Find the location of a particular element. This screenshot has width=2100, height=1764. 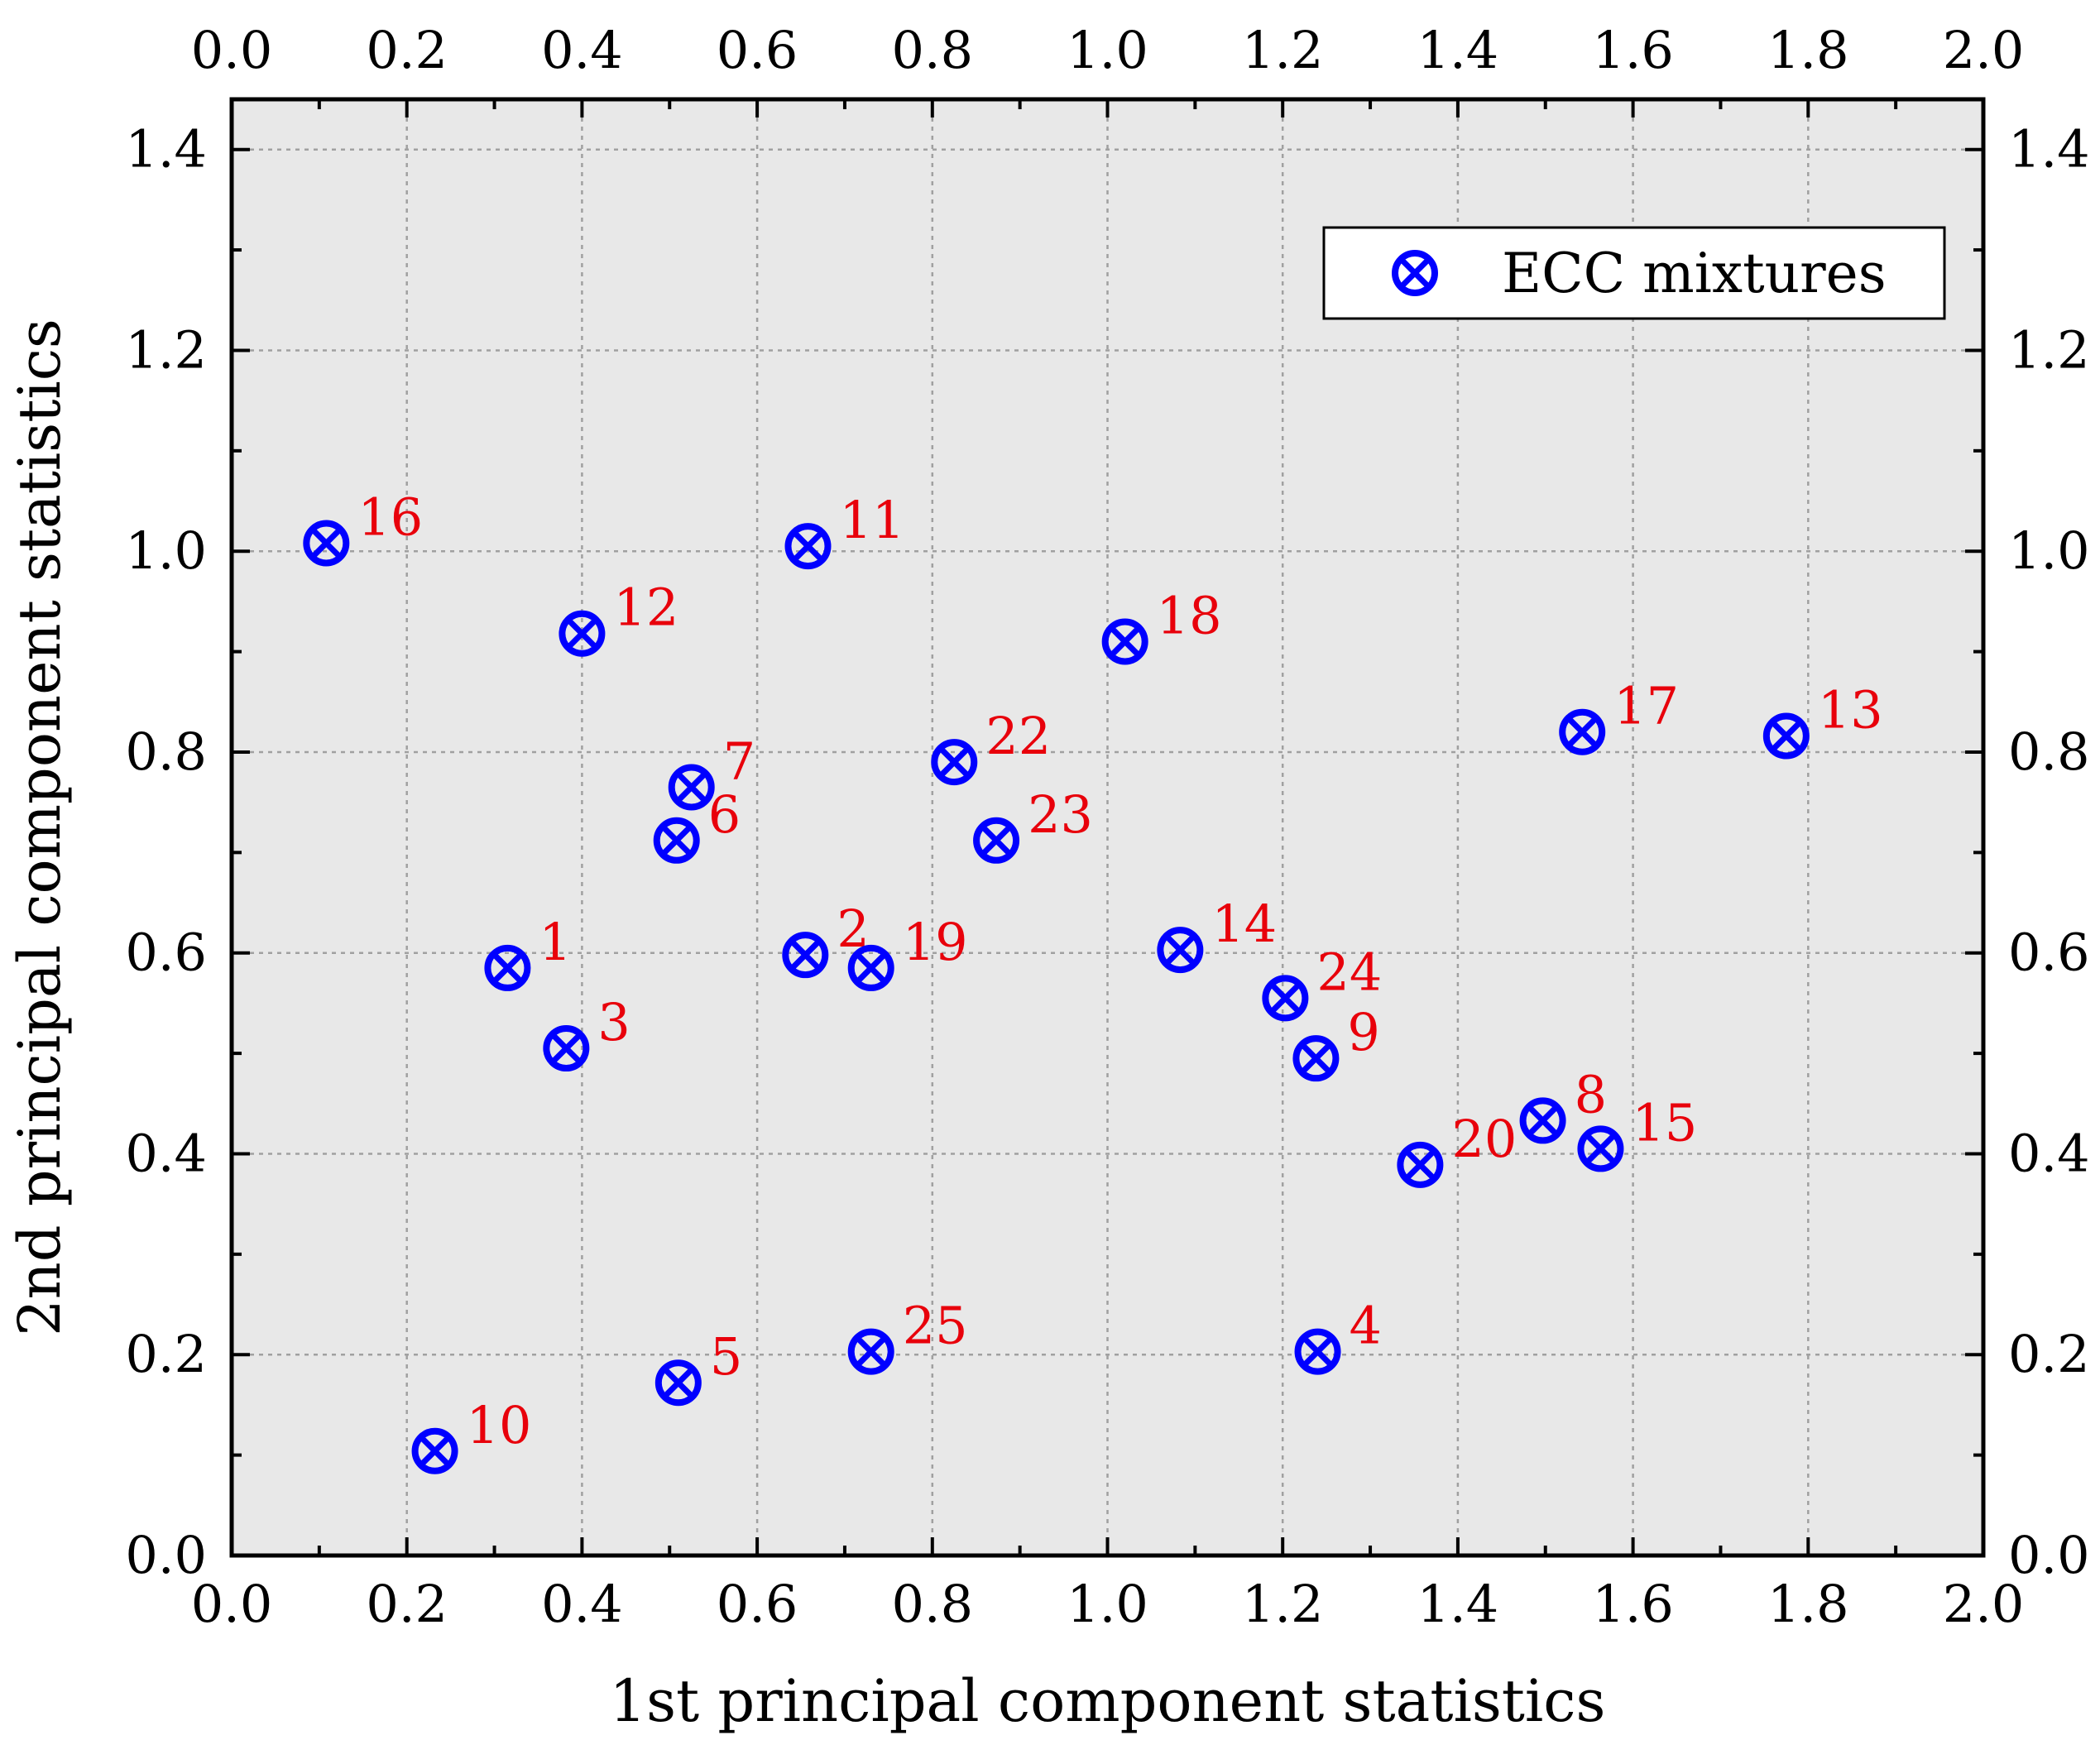

y-tick-label-left: 1.4 is located at coordinates (166, 150).